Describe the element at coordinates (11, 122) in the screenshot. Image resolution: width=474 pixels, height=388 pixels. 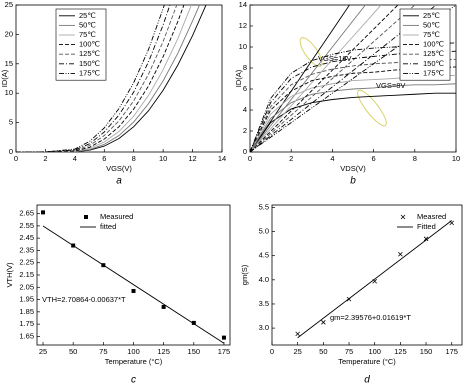
I see `y-tick-label: 5` at that location.